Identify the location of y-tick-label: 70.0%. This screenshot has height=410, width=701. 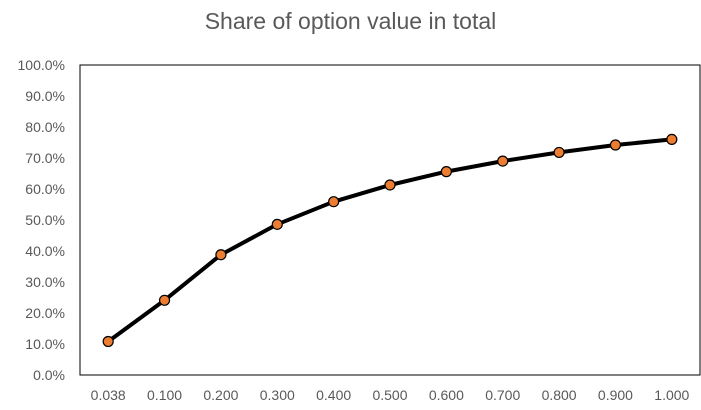
(45, 158).